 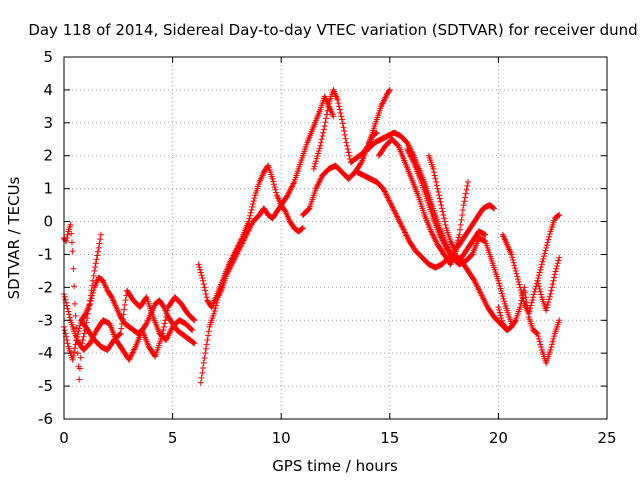 What do you see at coordinates (45, 386) in the screenshot?
I see `y-tick-label: -5` at bounding box center [45, 386].